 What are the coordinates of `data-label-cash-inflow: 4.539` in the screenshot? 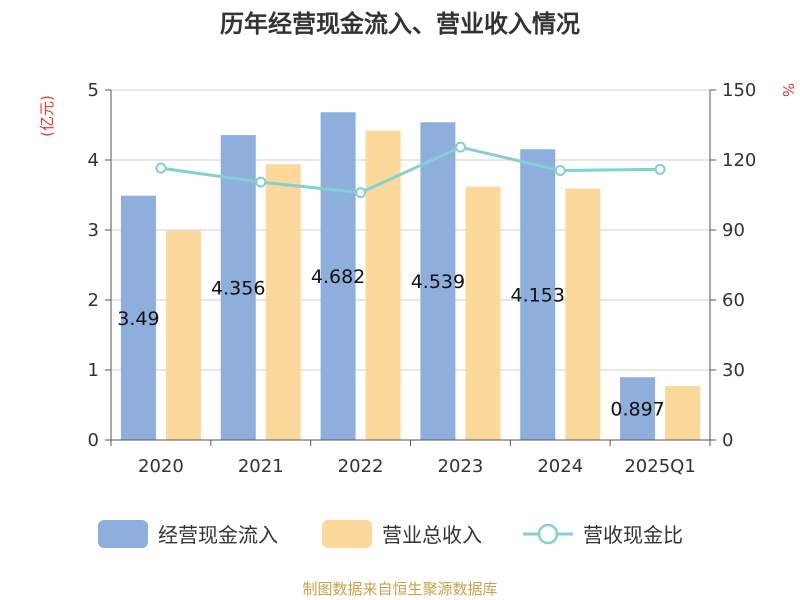 It's located at (438, 282).